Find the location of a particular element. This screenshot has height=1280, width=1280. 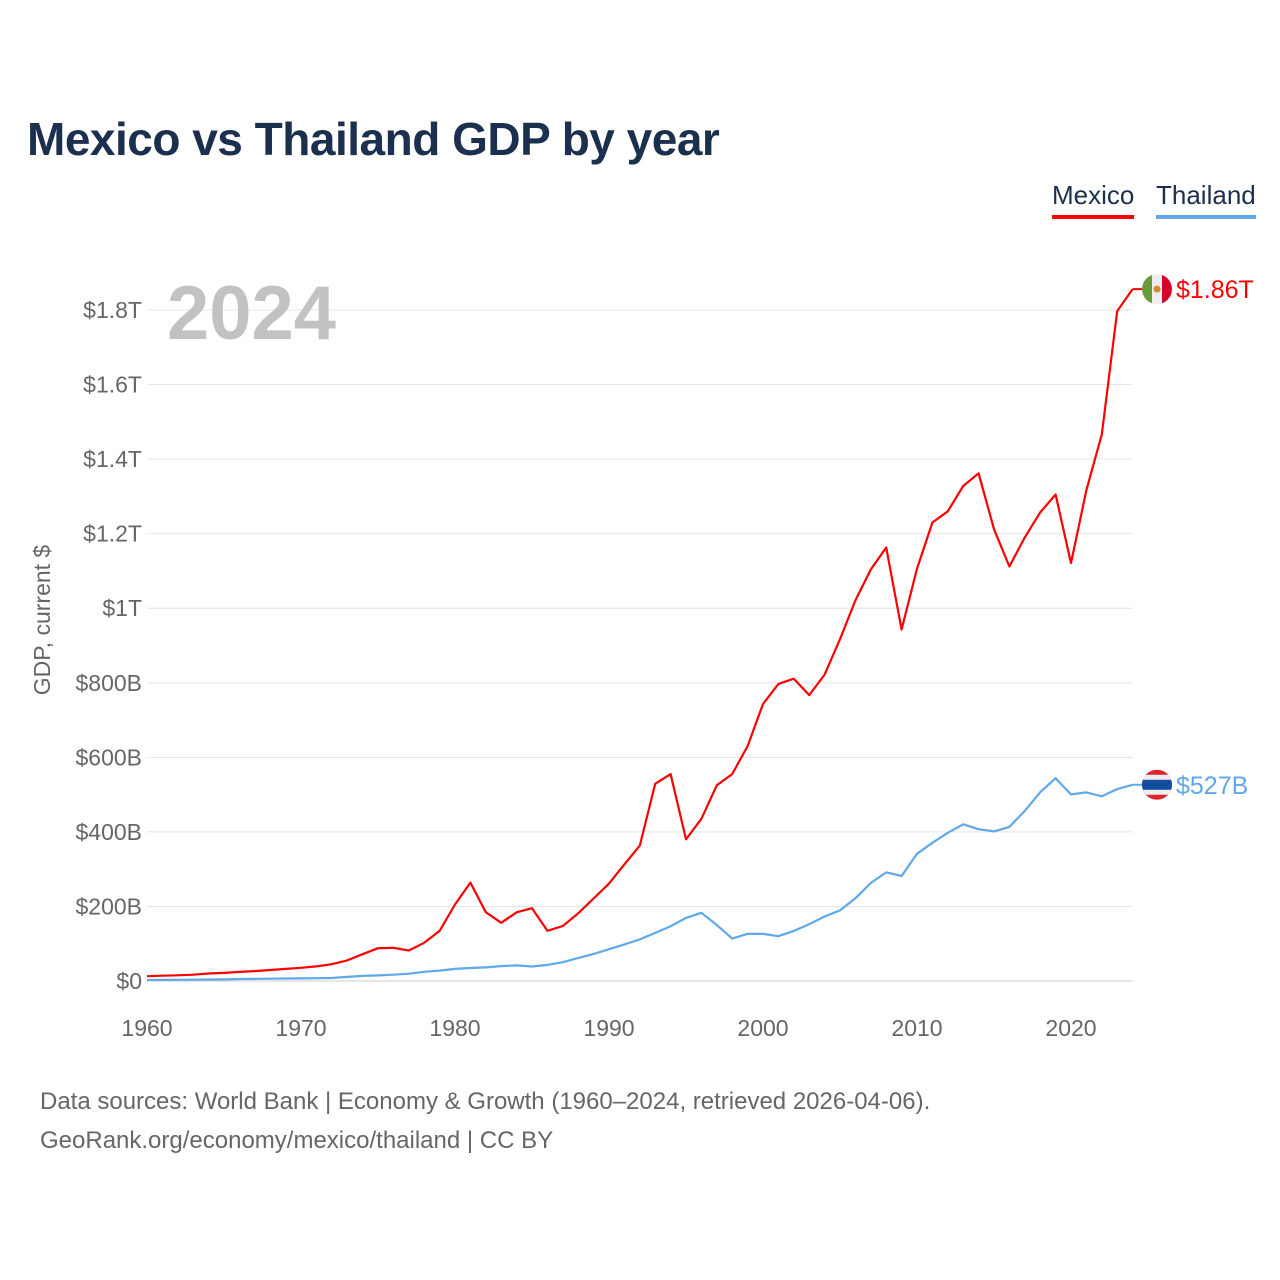

y-tick-label: $0 is located at coordinates (129, 981).